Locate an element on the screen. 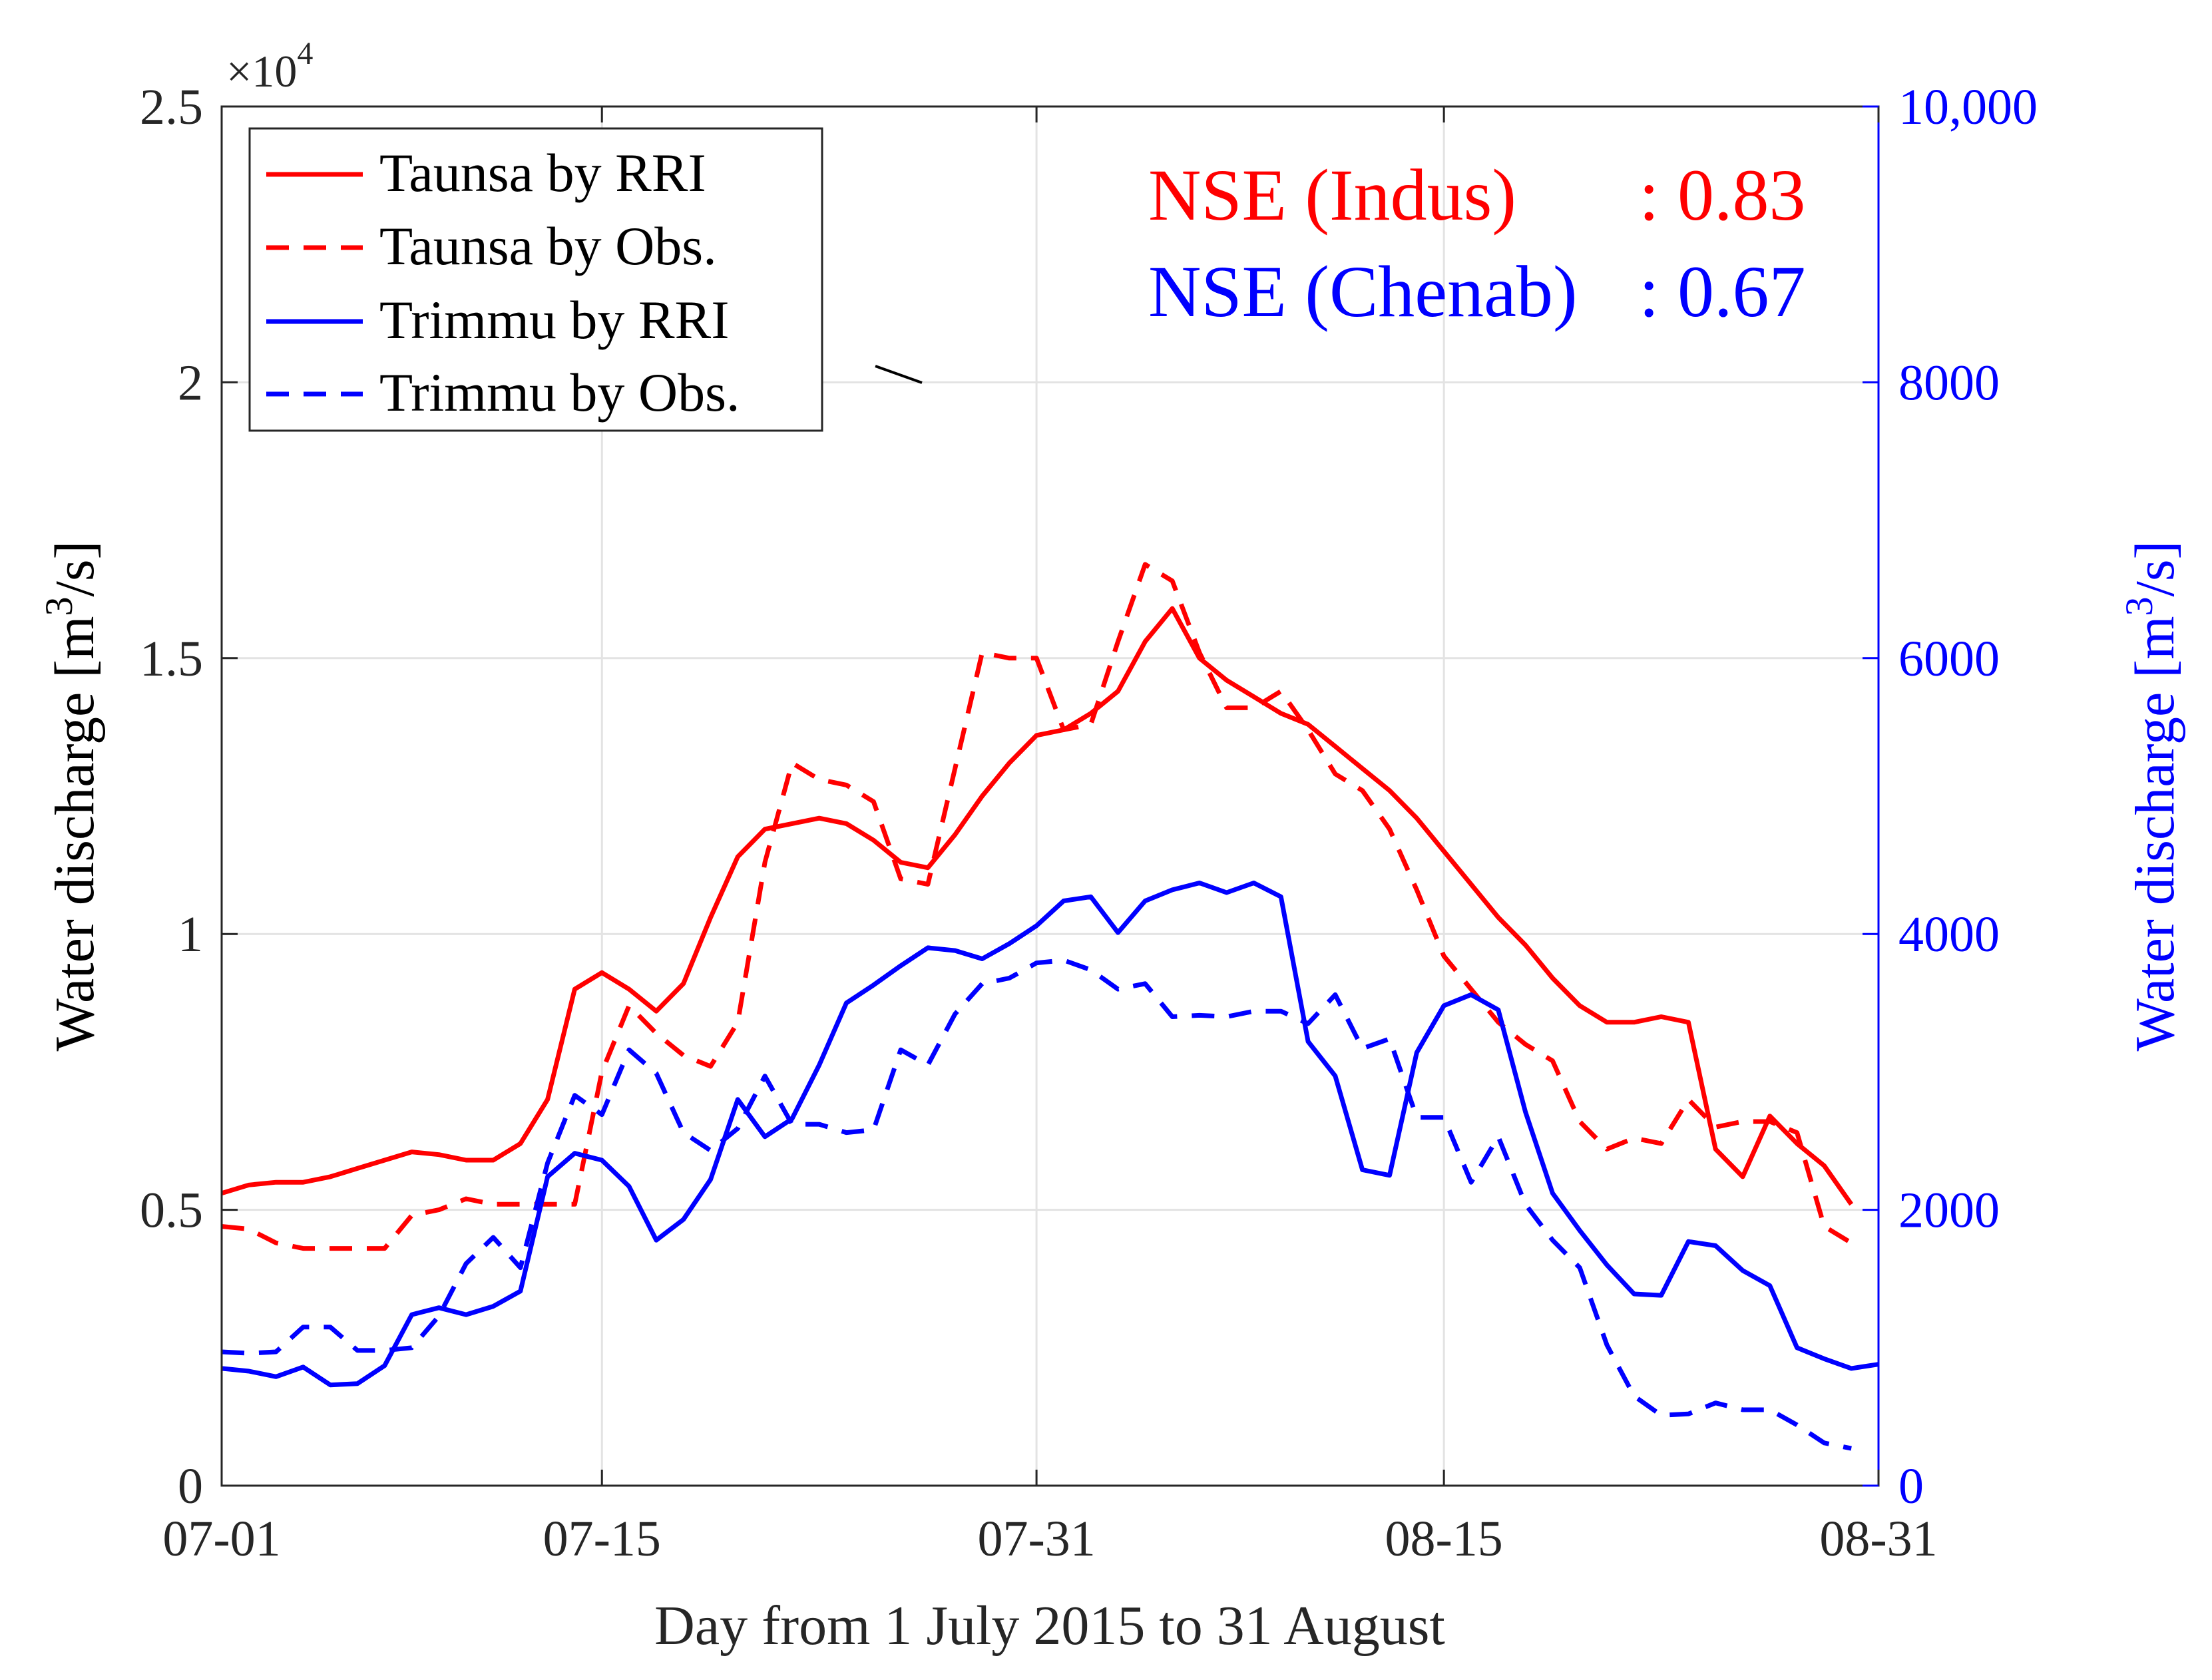  exponent-power: 4 is located at coordinates (305, 53).